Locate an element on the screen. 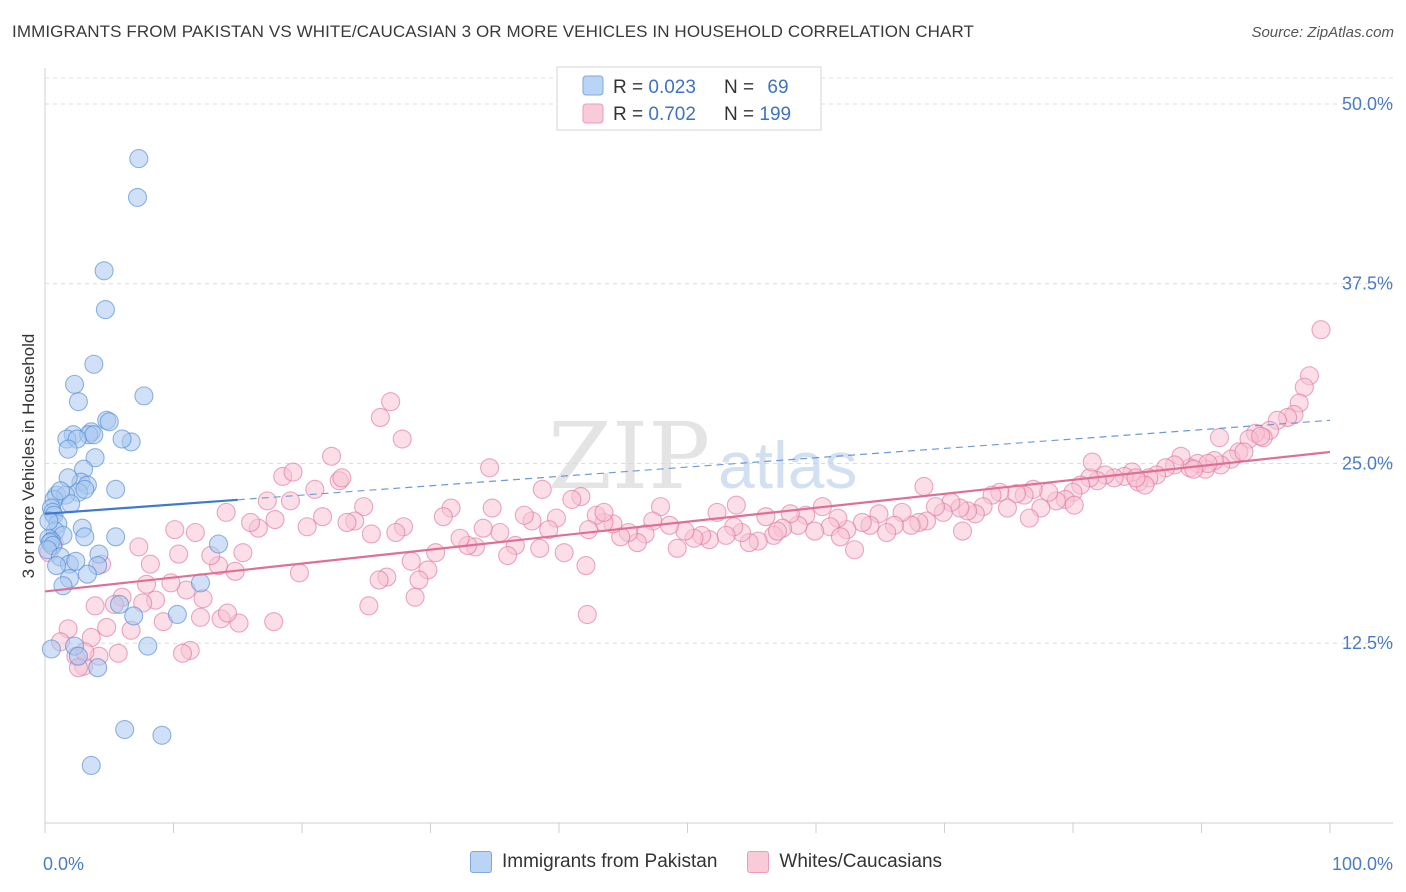 Image resolution: width=1406 pixels, height=892 pixels. x-tick-label-min: 0.0% is located at coordinates (63, 864).